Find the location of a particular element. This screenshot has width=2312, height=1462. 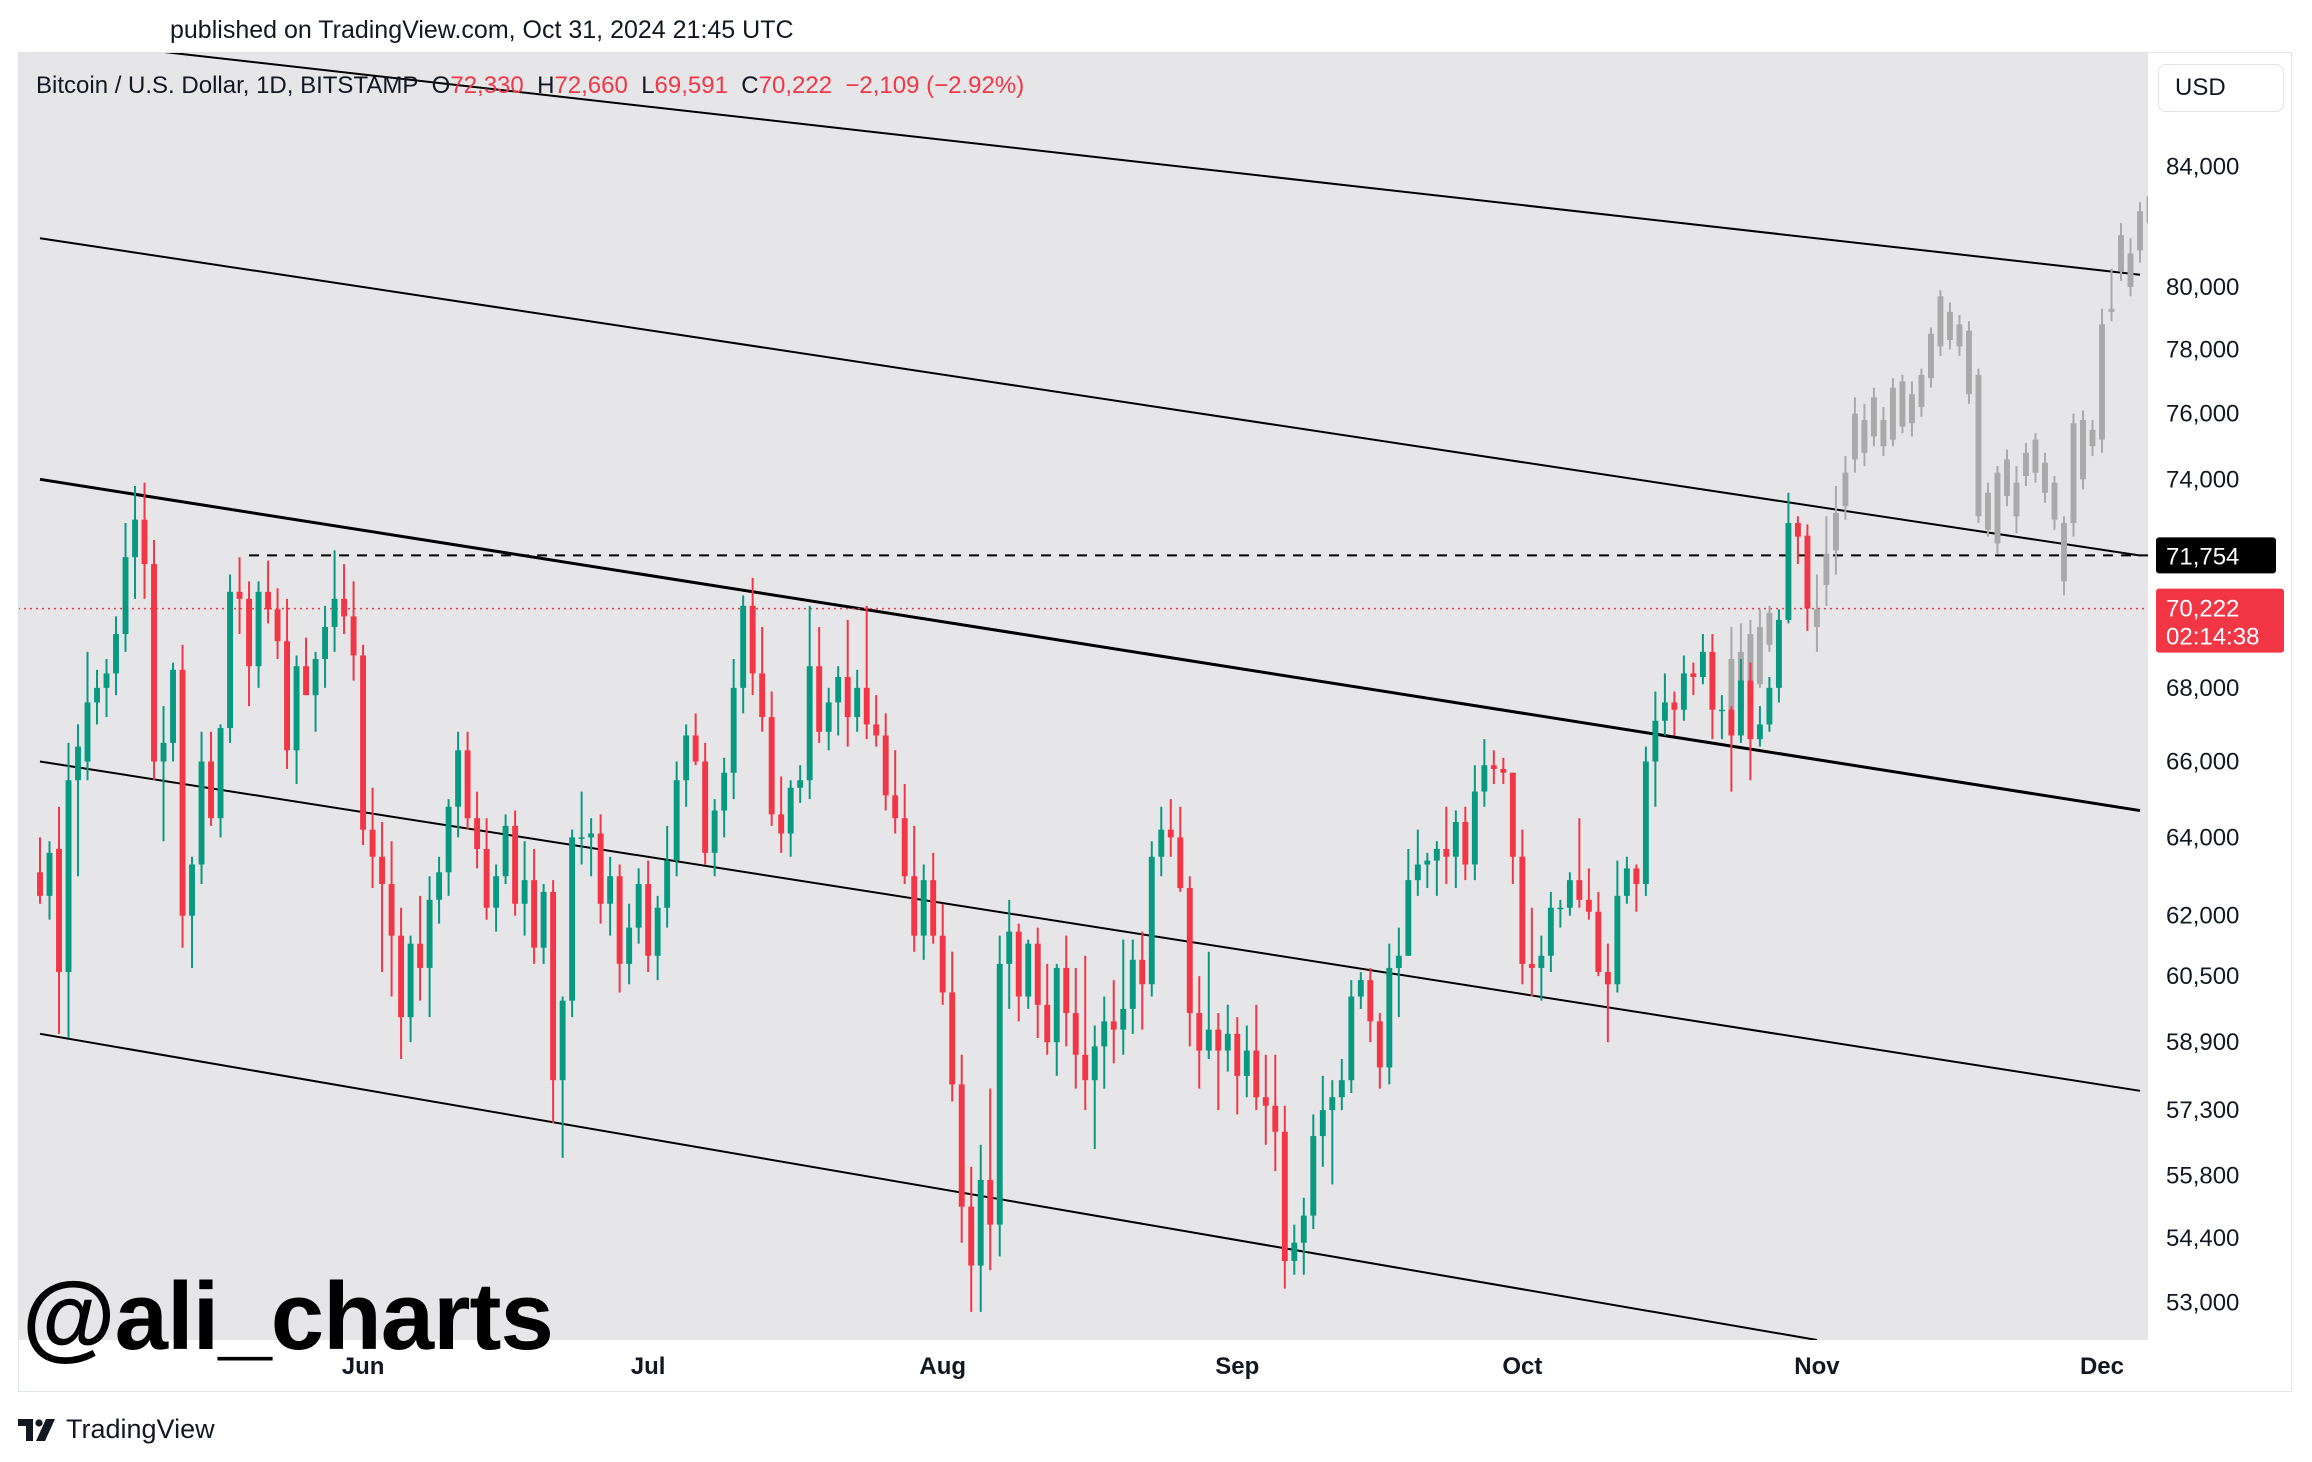

y-tick-label: 66,000 is located at coordinates (2202, 761).